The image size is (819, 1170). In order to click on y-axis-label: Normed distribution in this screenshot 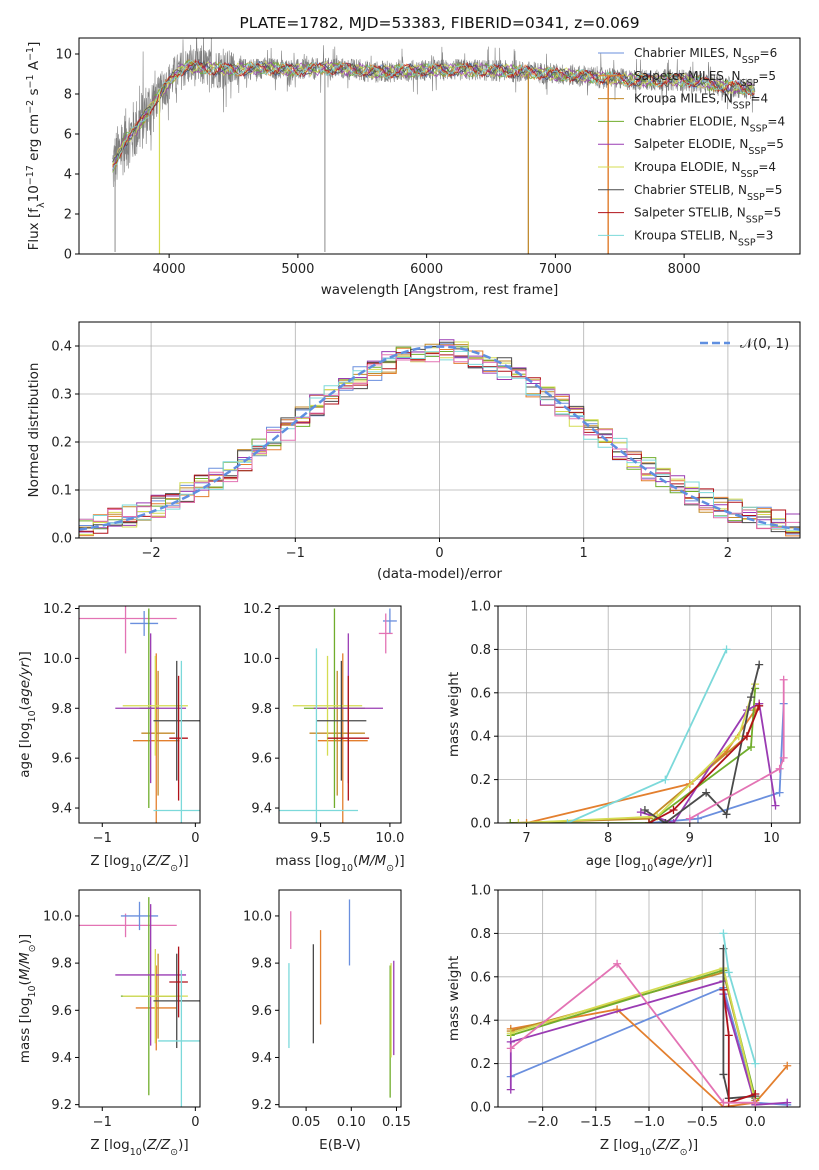, I will do `click(34, 430)`.